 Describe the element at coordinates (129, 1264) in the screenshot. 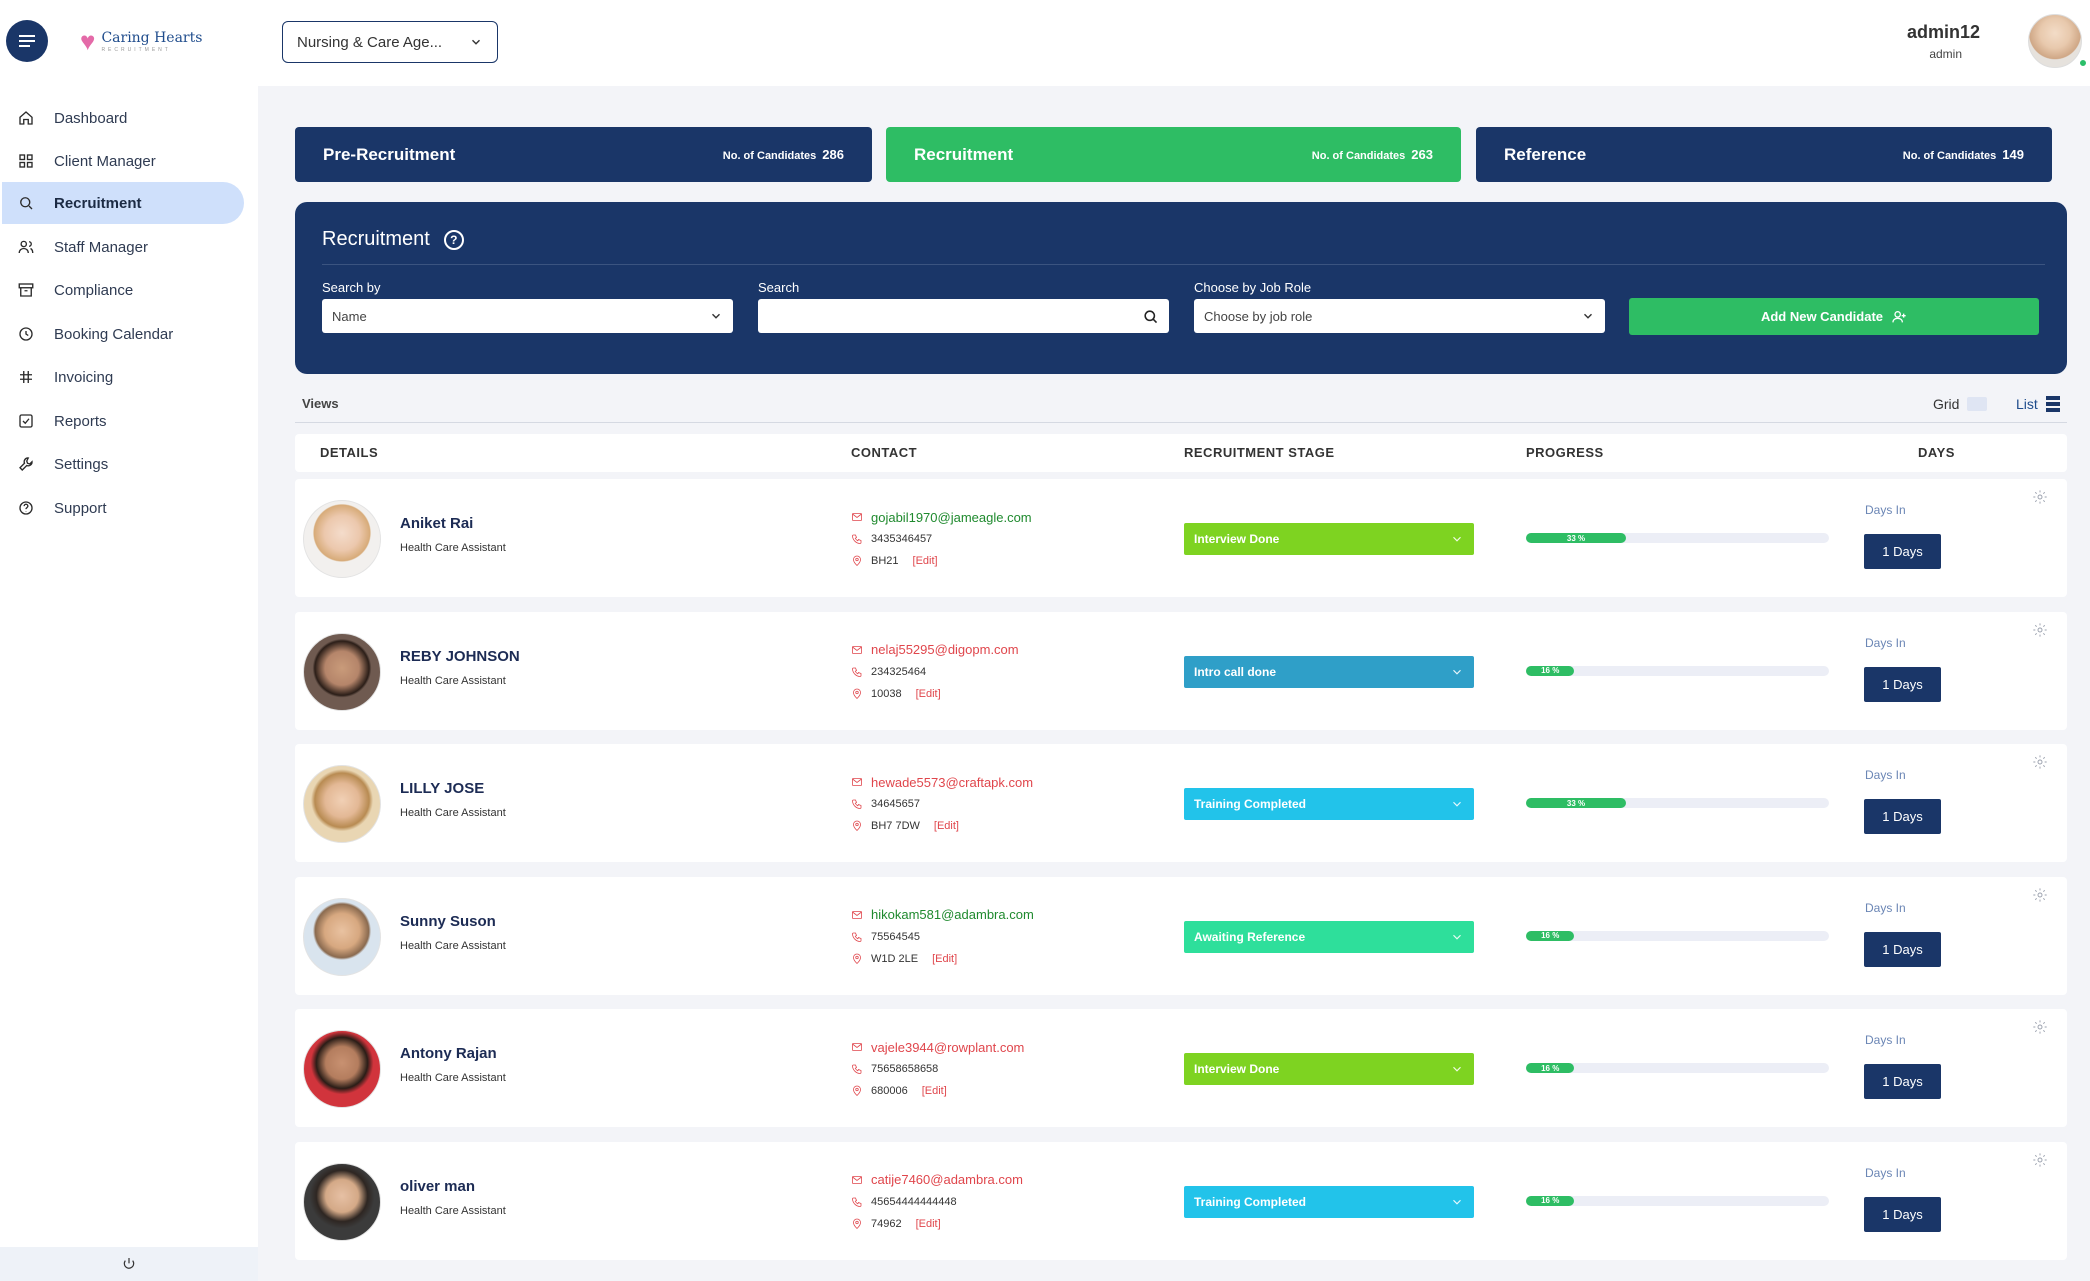

I see `logout-bar` at that location.